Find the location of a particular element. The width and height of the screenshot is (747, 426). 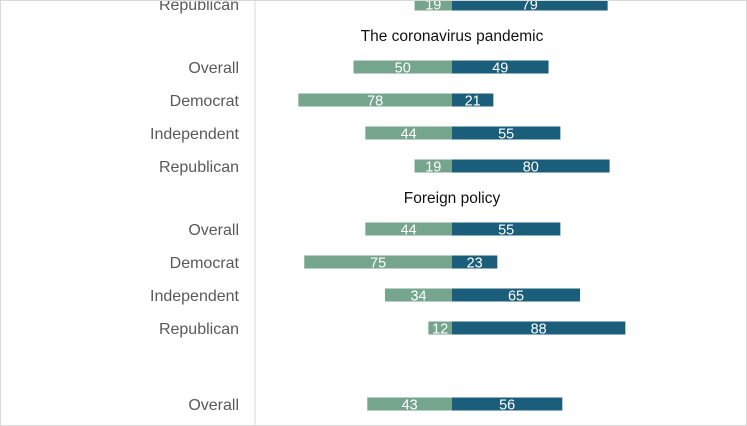

bar-row: Republican 12 88 is located at coordinates (392, 329).